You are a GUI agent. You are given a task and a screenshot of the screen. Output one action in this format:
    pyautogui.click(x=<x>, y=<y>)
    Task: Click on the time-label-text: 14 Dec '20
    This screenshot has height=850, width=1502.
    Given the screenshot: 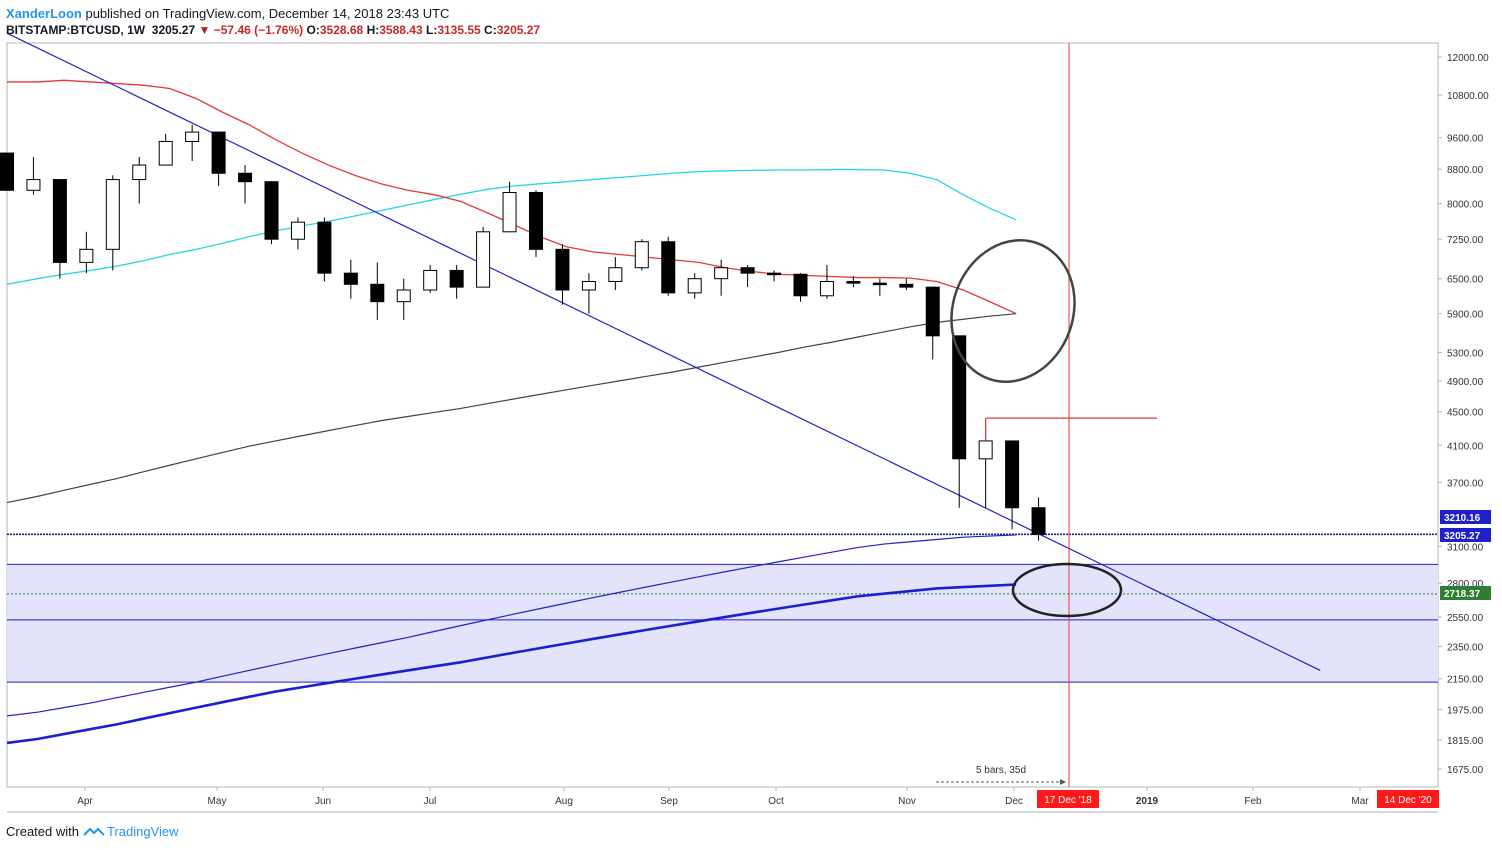 What is the action you would take?
    pyautogui.click(x=1408, y=800)
    